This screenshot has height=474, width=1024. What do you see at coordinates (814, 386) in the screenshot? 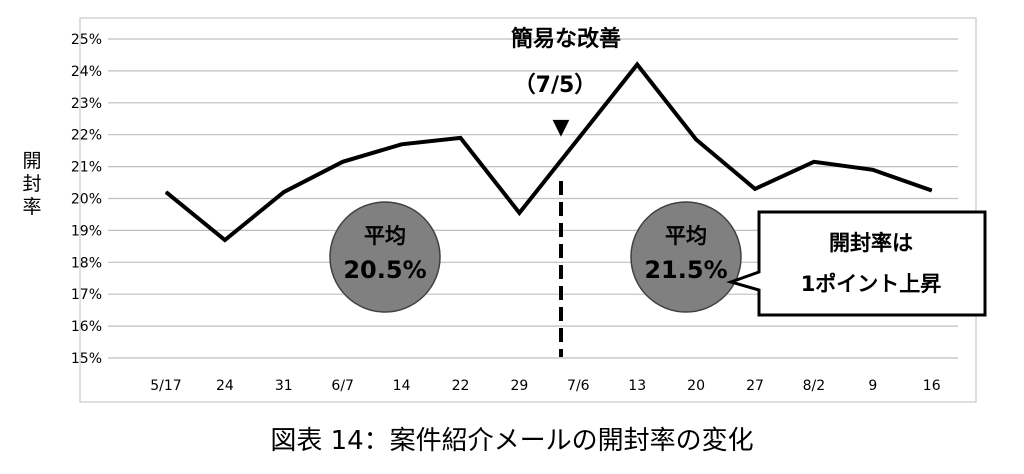
I see `x-tick-label: 8/2` at bounding box center [814, 386].